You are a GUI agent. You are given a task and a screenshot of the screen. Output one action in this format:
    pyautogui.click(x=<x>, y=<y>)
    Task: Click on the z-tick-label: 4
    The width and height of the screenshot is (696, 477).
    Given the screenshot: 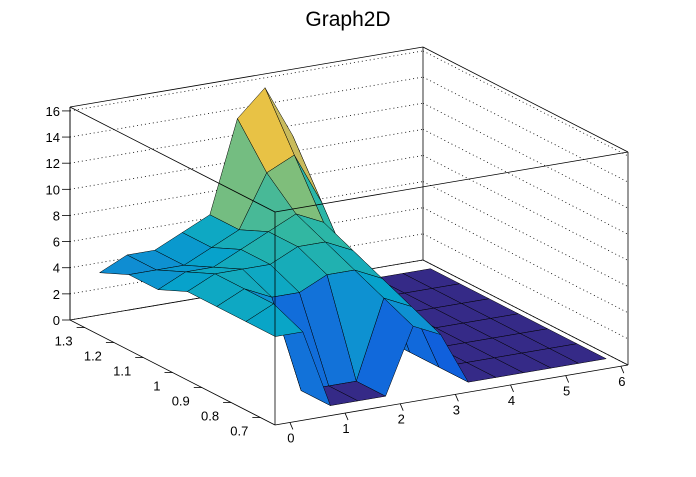 What is the action you would take?
    pyautogui.click(x=56, y=268)
    